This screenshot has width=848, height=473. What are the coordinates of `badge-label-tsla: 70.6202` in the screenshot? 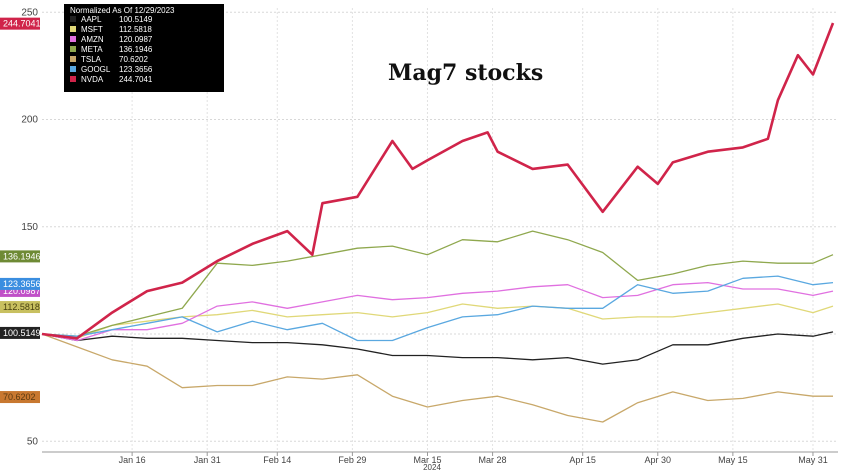 It's located at (19, 397).